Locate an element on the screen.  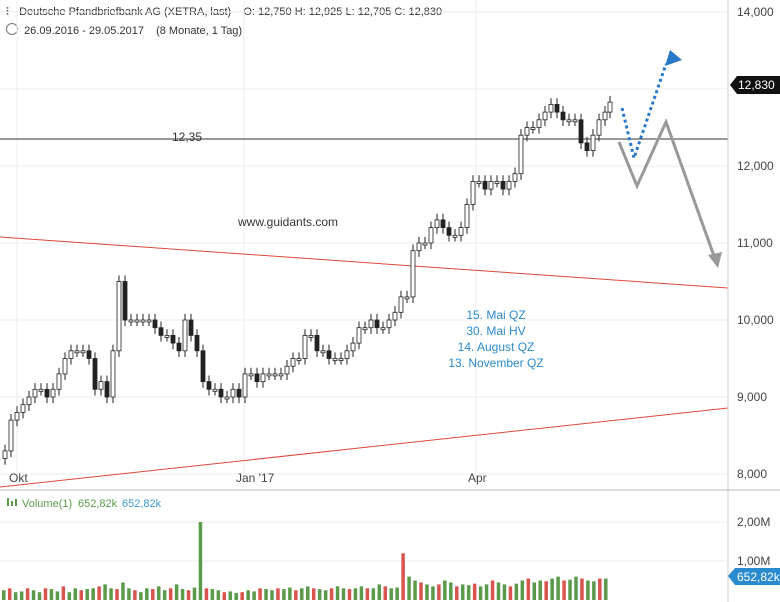
y-tick-label: 8,000 is located at coordinates (752, 474).